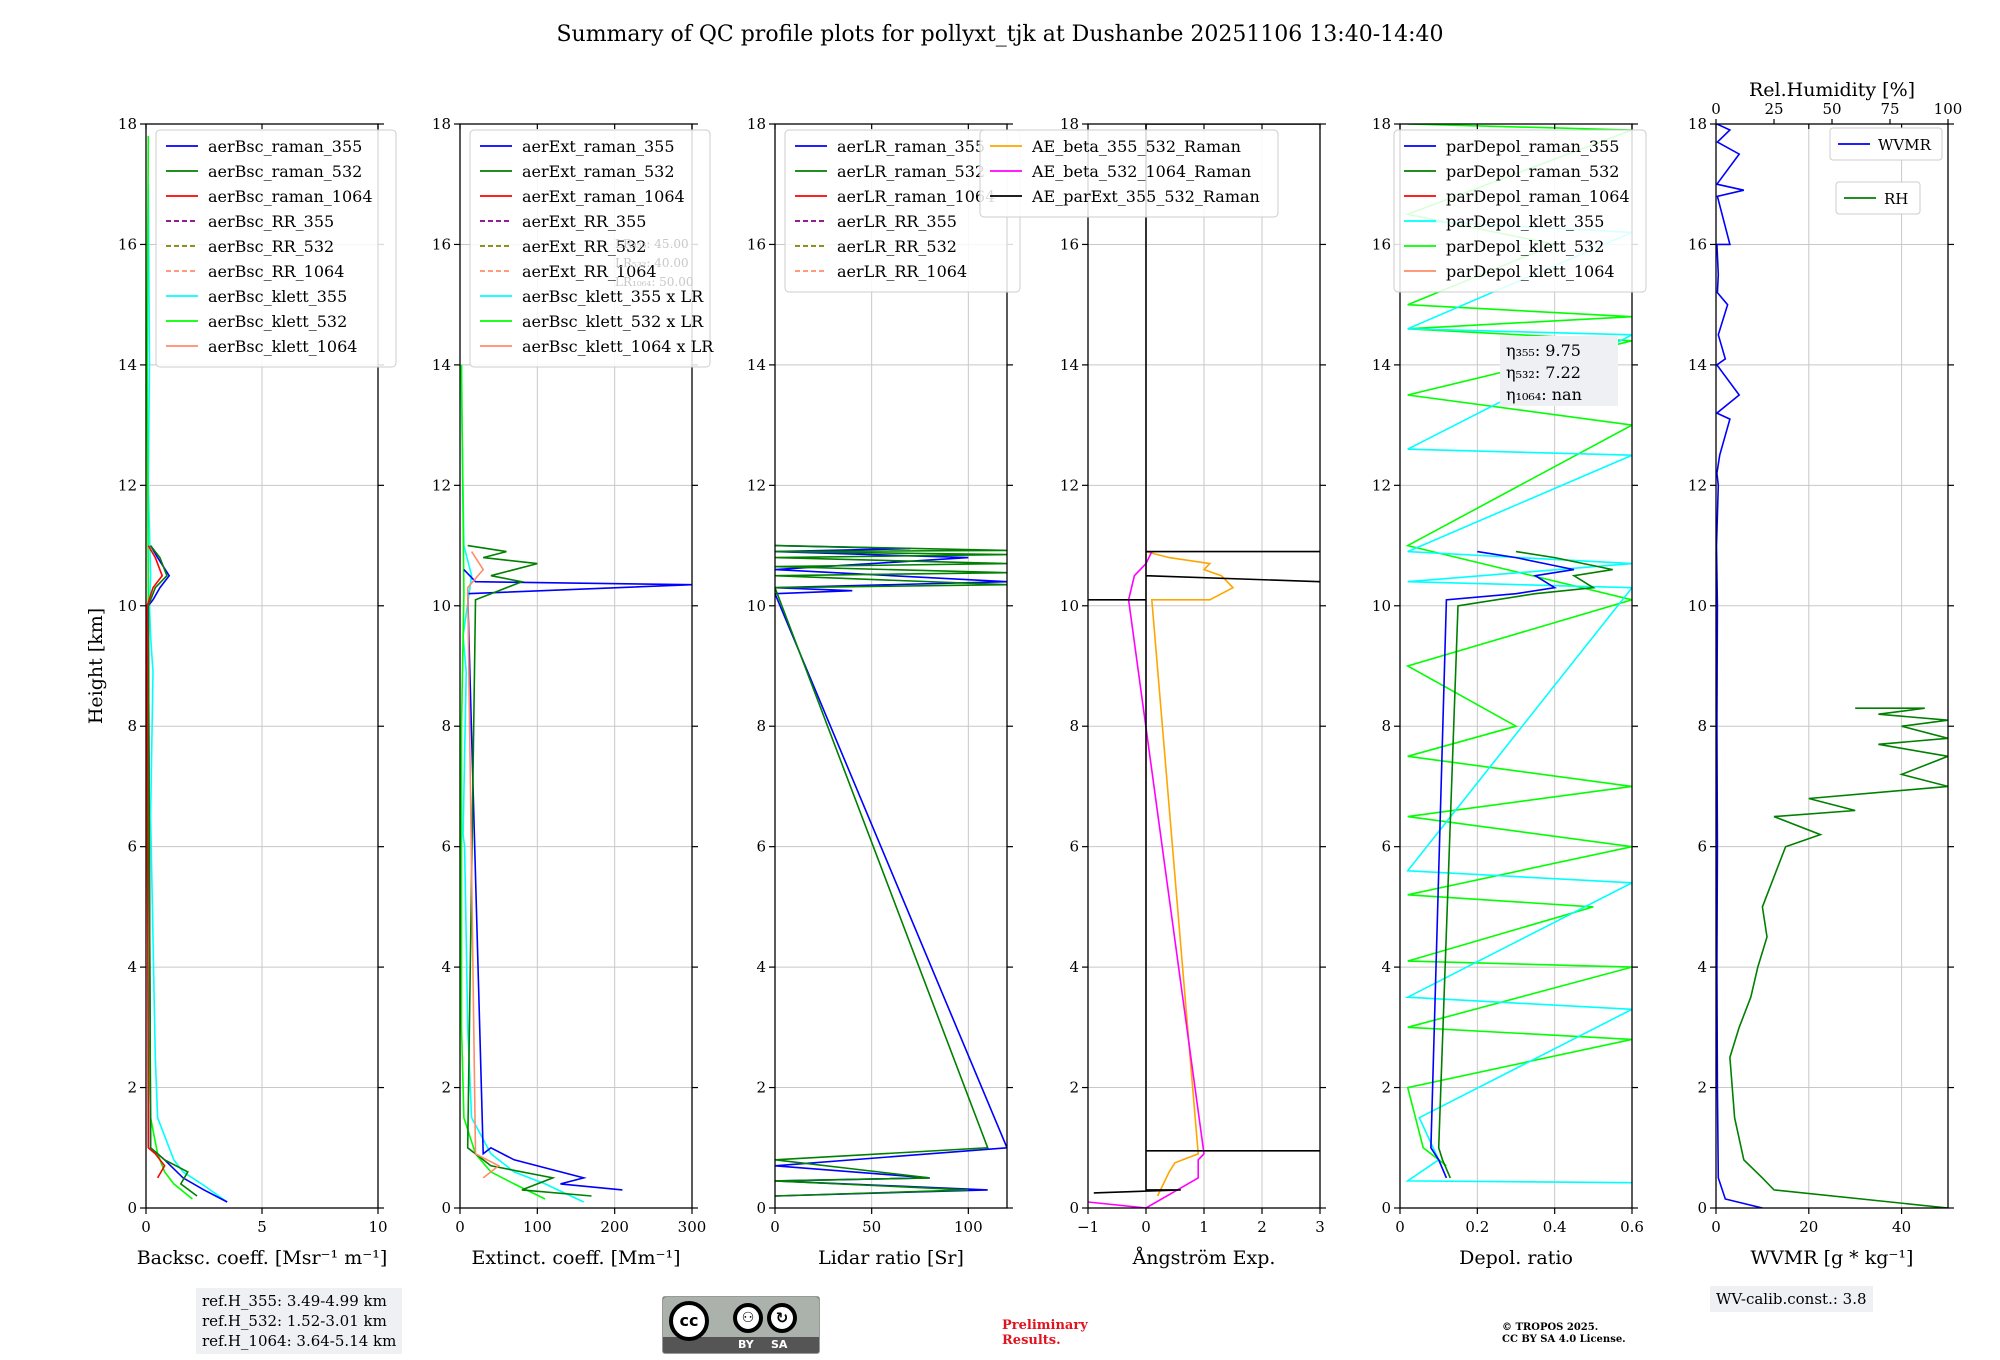  Describe the element at coordinates (1031, 1340) in the screenshot. I see `preliminary-line-2: Results.` at that location.